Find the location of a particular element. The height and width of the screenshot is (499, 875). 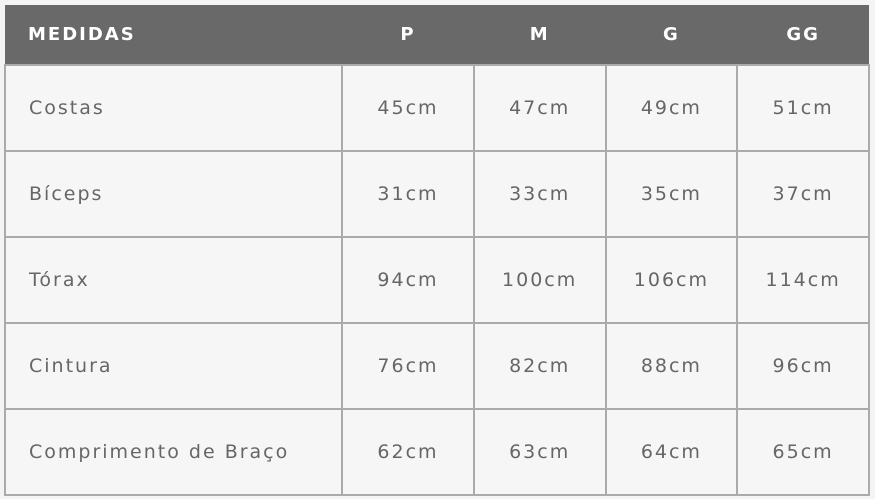

measure-value: 63cm is located at coordinates (539, 452).